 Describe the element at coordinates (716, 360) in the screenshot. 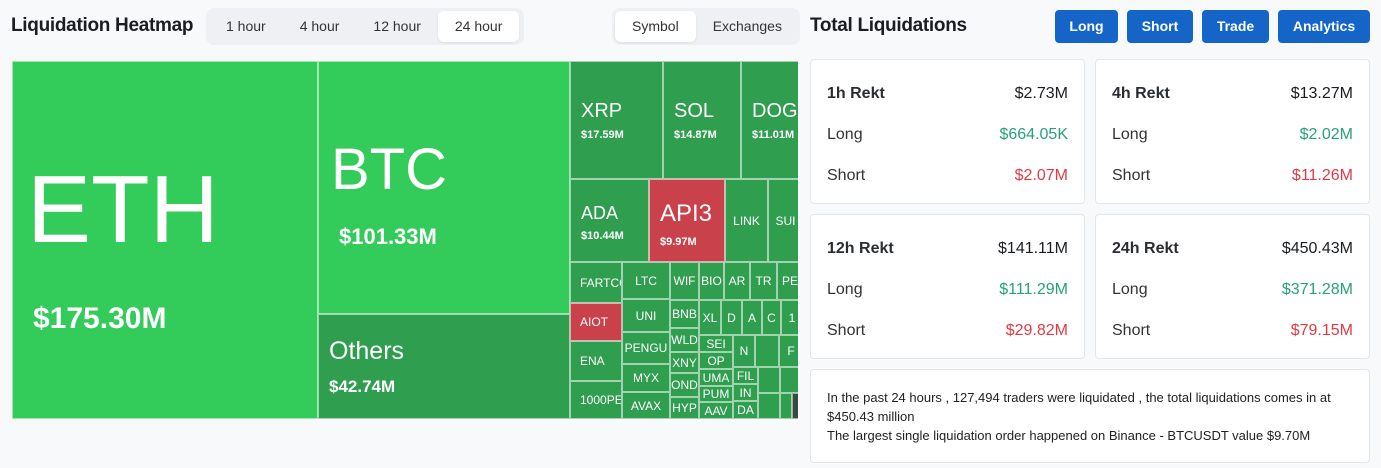

I see `tile-op: OP` at that location.